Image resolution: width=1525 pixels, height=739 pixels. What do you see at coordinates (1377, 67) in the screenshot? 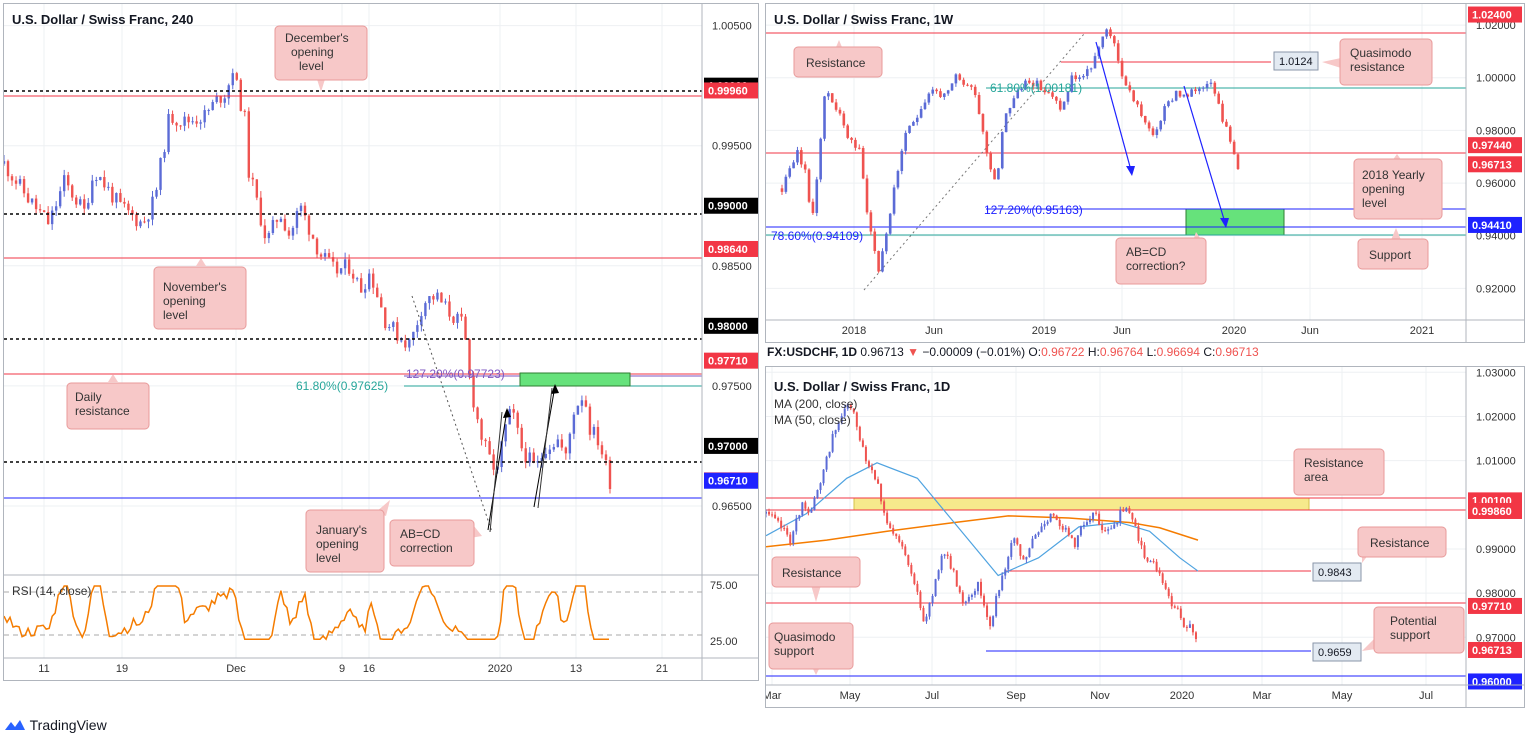
I see `callout-w-quasimodo-line2: resistance` at bounding box center [1377, 67].